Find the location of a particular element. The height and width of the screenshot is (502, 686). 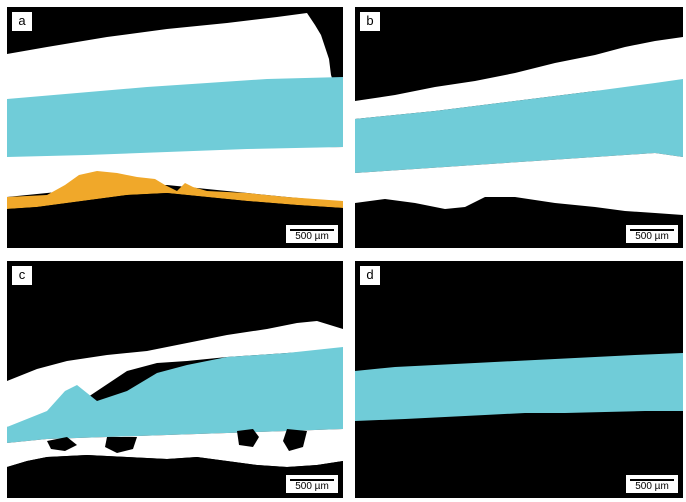

scale-bar-a: 500 µm is located at coordinates (312, 234).